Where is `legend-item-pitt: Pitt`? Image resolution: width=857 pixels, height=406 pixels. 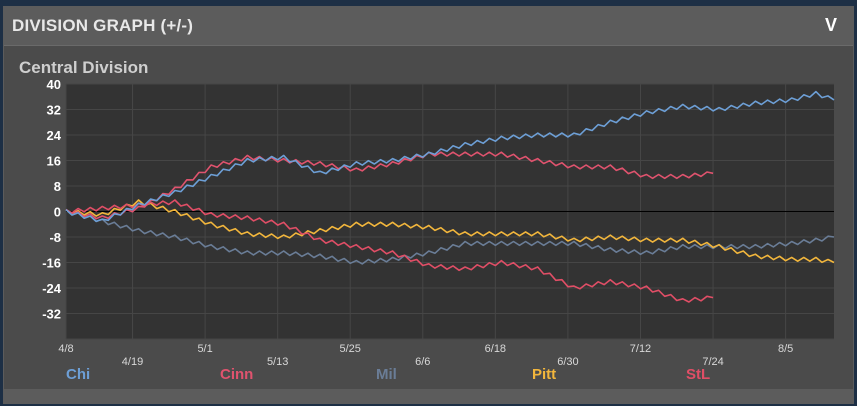
legend-item-pitt: Pitt is located at coordinates (544, 374).